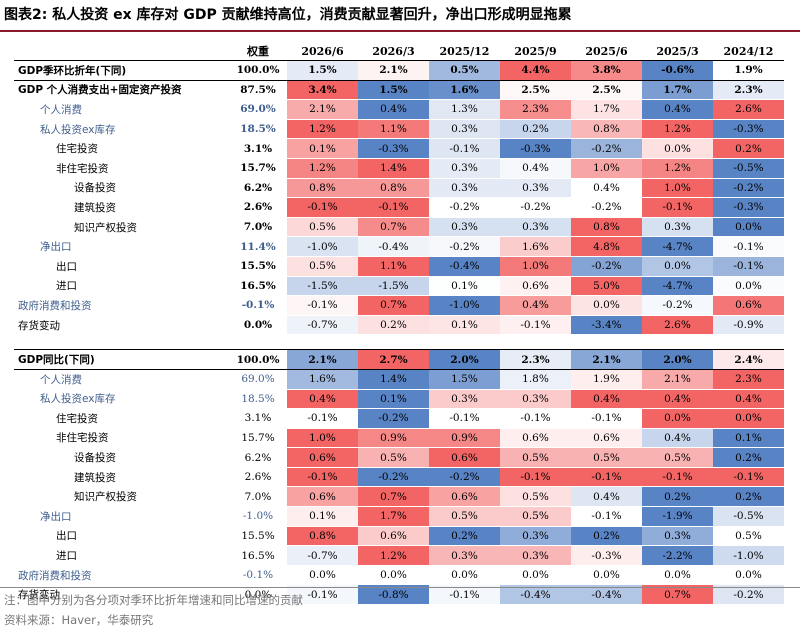 This screenshot has width=800, height=631. Describe the element at coordinates (121, 246) in the screenshot. I see `row-label: 净出口` at that location.